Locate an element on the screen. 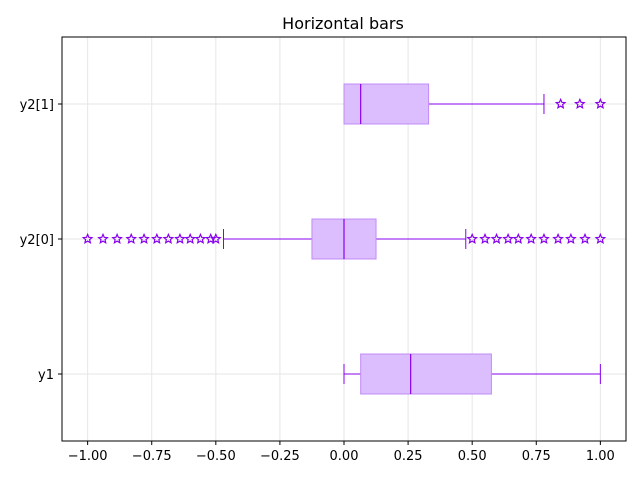 This screenshot has height=480, width=640. x-tick-label: 0.50 is located at coordinates (472, 456).